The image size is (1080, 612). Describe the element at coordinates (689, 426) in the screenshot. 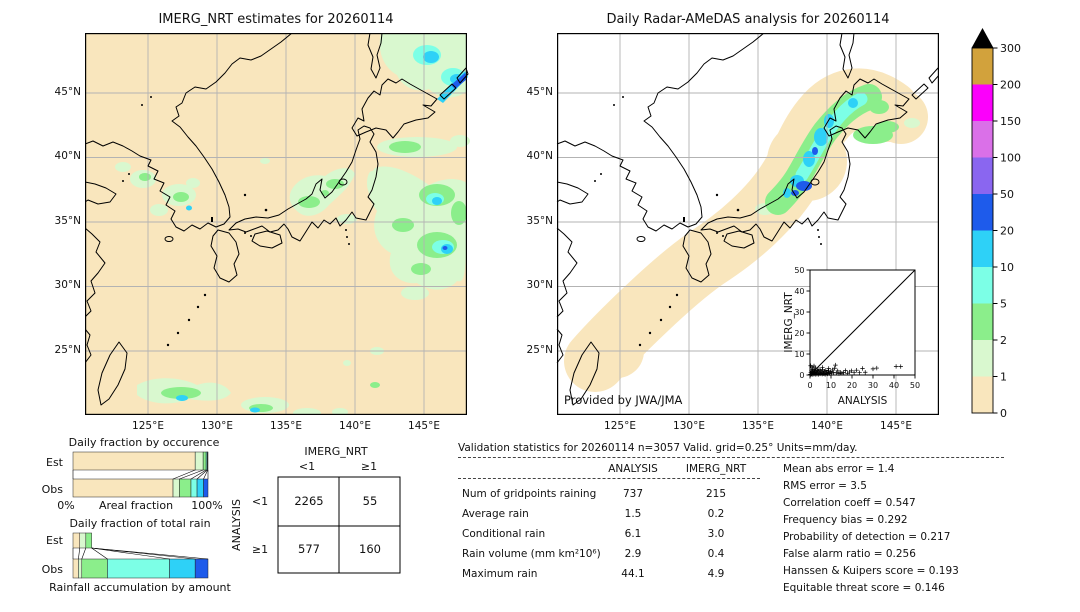

I see `right-map-lon-130e: 130°E` at that location.